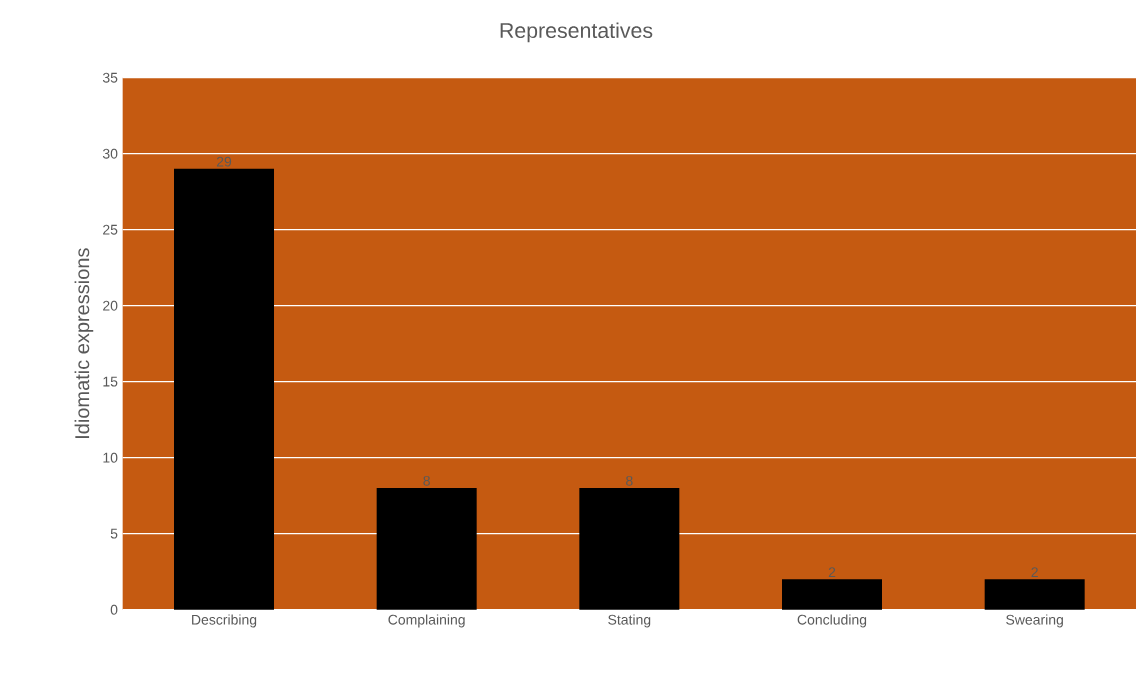 The height and width of the screenshot is (675, 1145). What do you see at coordinates (224, 161) in the screenshot?
I see `data-label: 29` at bounding box center [224, 161].